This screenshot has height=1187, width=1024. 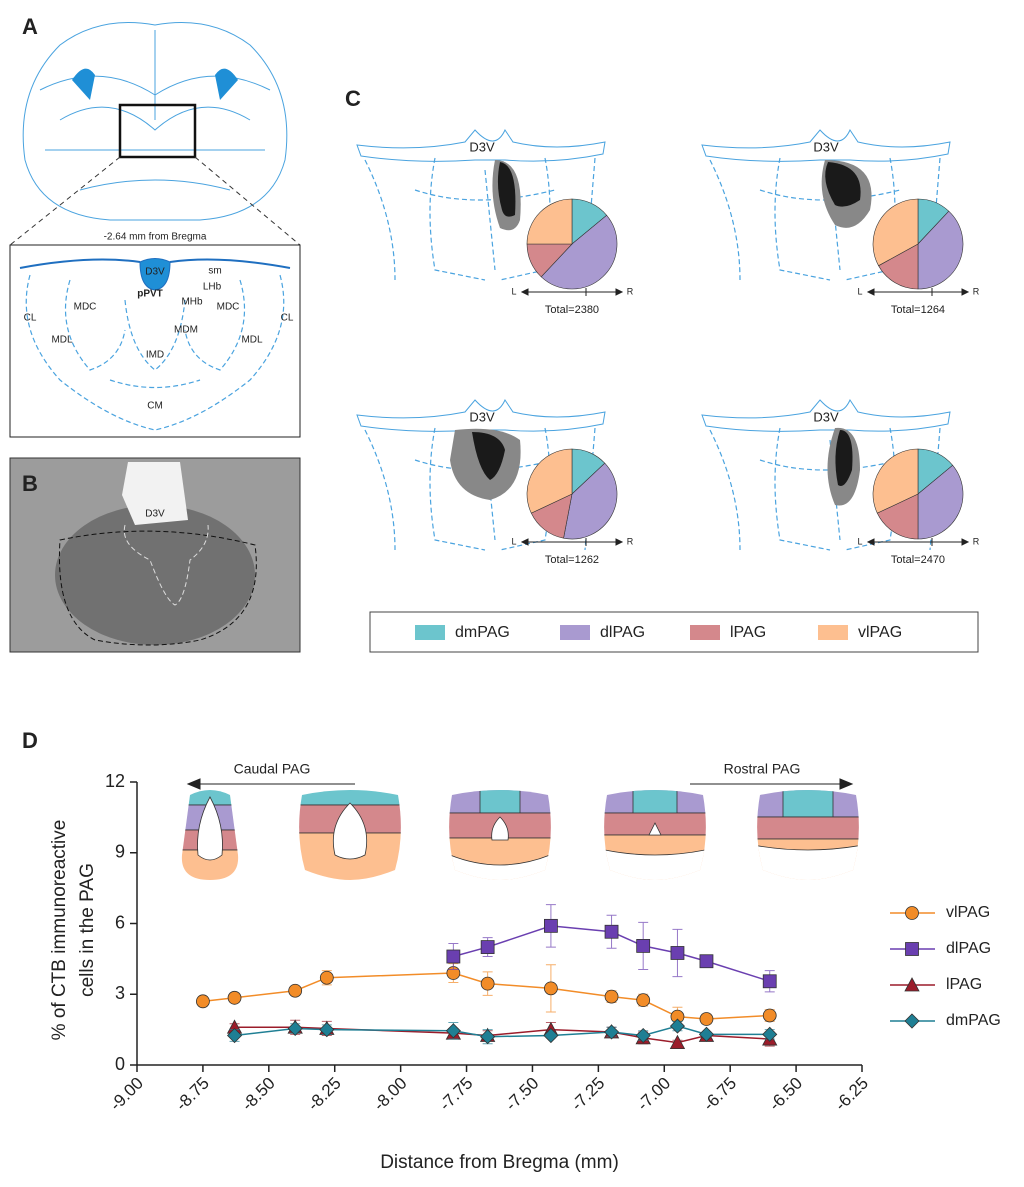 I want to click on total-label: Total=2380, so click(x=572, y=310).